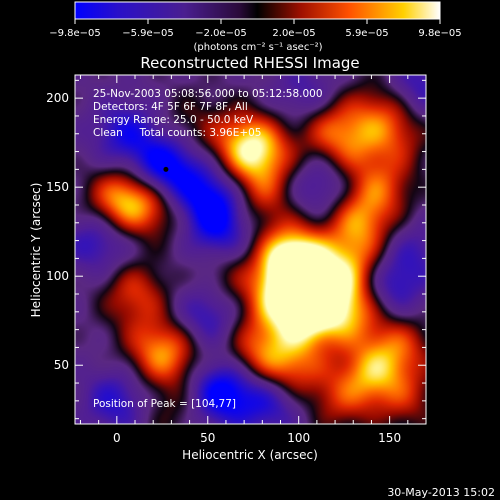 Image resolution: width=500 pixels, height=500 pixels. What do you see at coordinates (148, 33) in the screenshot?
I see `colorbar-tick-label: −5.9e−05` at bounding box center [148, 33].